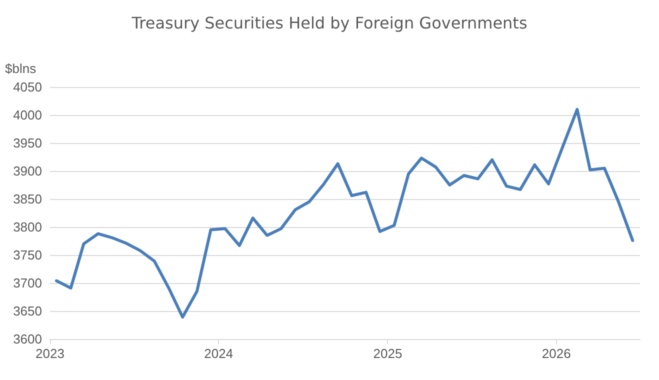 The width and height of the screenshot is (659, 380). I want to click on y-tick-label: 4050, so click(27, 87).